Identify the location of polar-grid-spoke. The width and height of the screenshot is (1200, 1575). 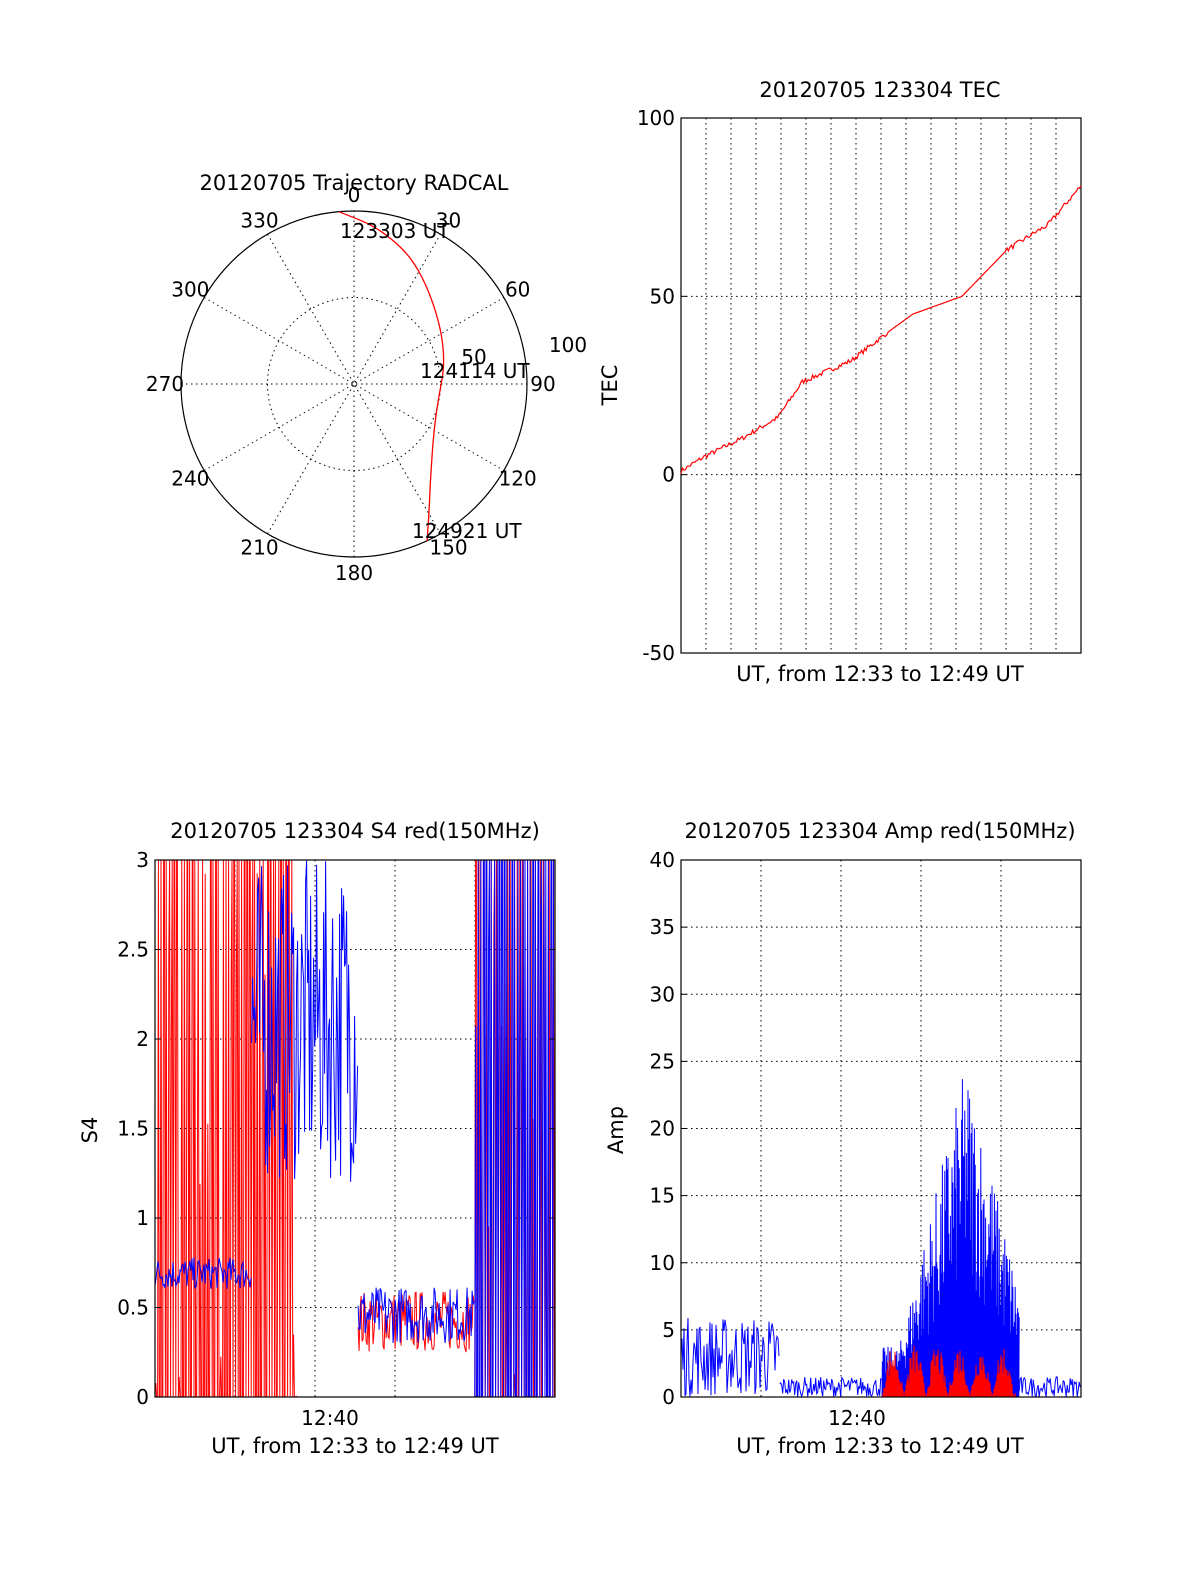
(354, 384).